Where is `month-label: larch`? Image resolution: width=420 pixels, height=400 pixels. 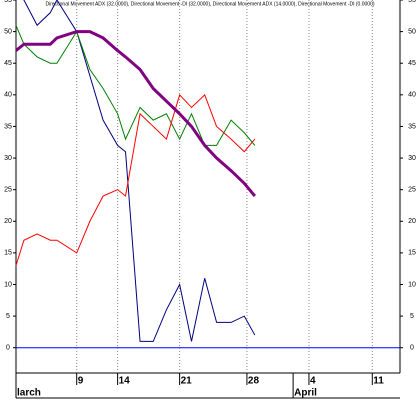
month-label: larch is located at coordinates (29, 393).